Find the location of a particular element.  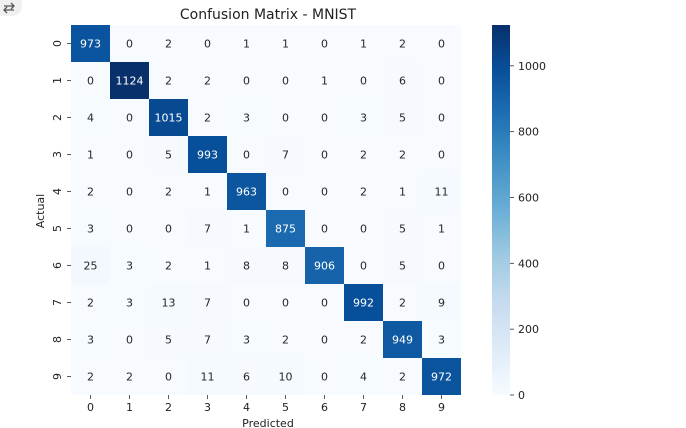

cell-value-label: 6 is located at coordinates (402, 81).